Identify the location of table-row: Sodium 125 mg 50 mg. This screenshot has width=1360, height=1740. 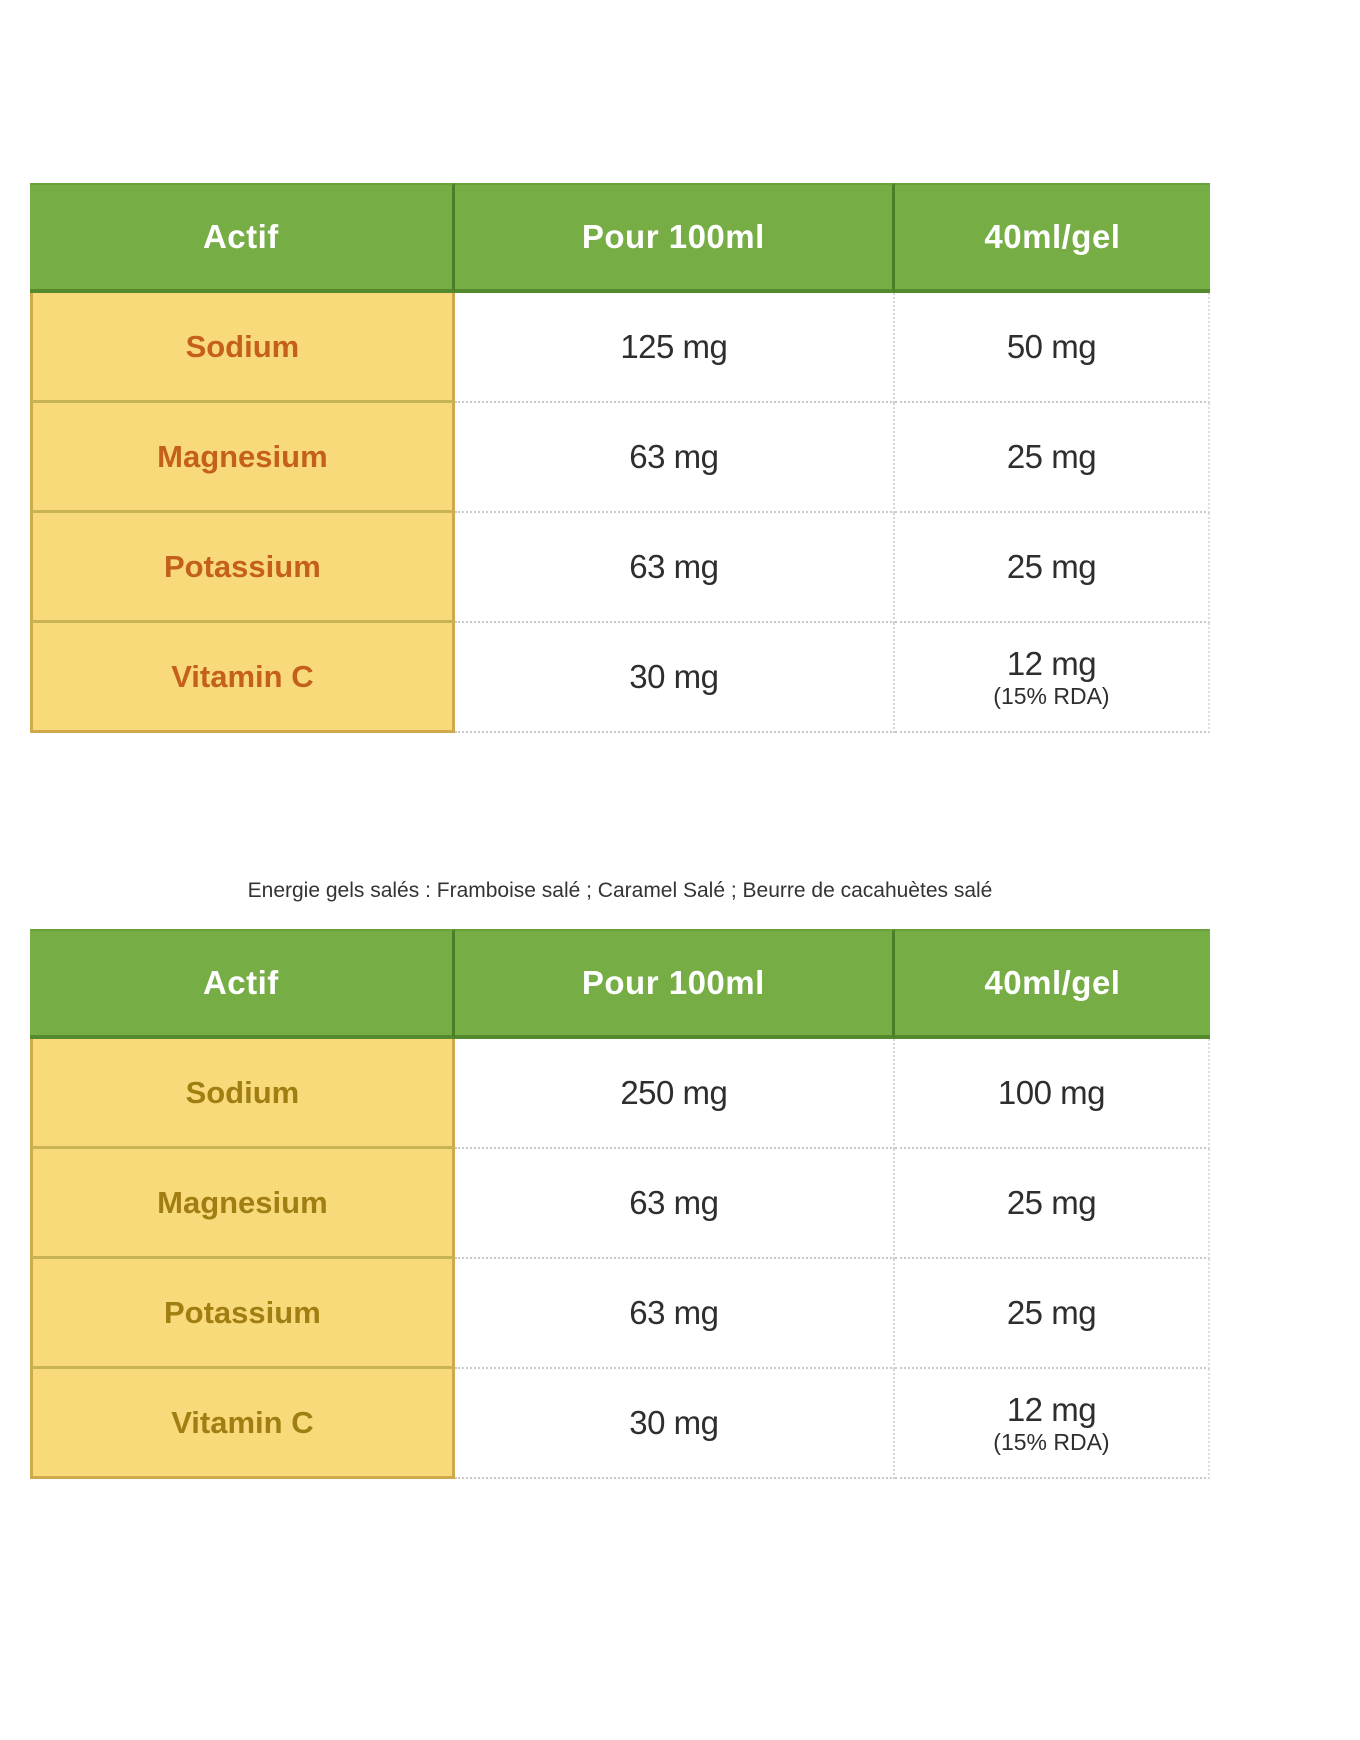
(620, 348).